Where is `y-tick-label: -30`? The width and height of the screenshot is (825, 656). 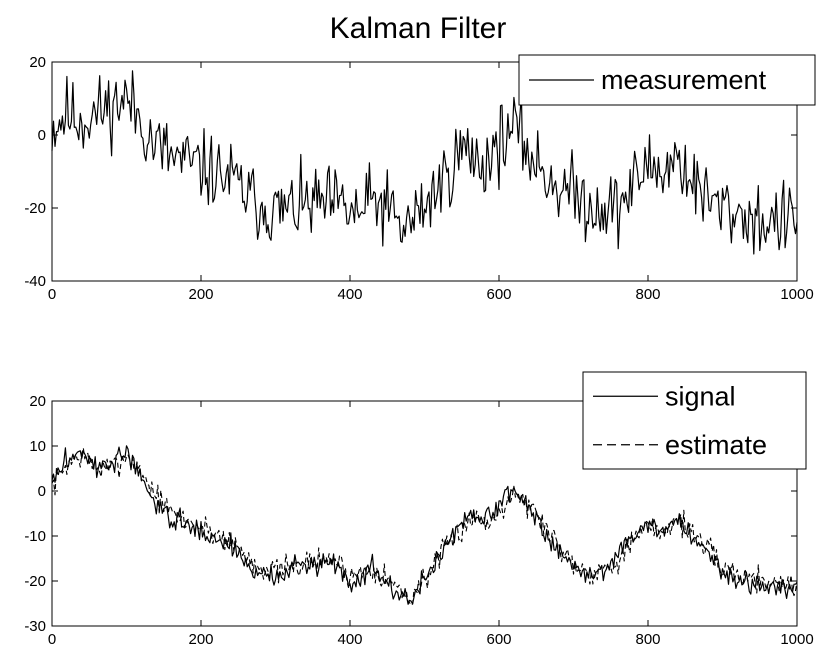 y-tick-label: -30 is located at coordinates (35, 626).